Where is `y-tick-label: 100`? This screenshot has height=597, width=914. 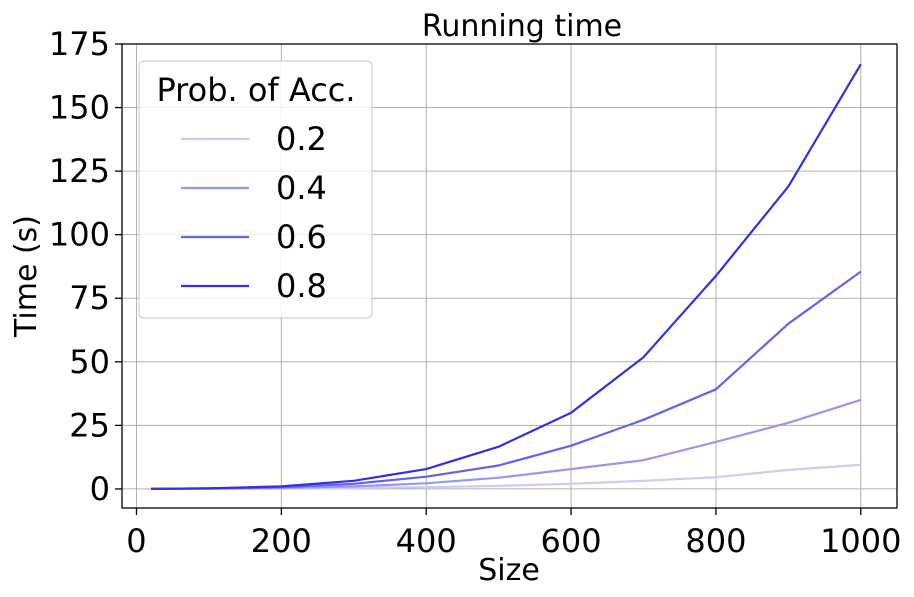 y-tick-label: 100 is located at coordinates (79, 235).